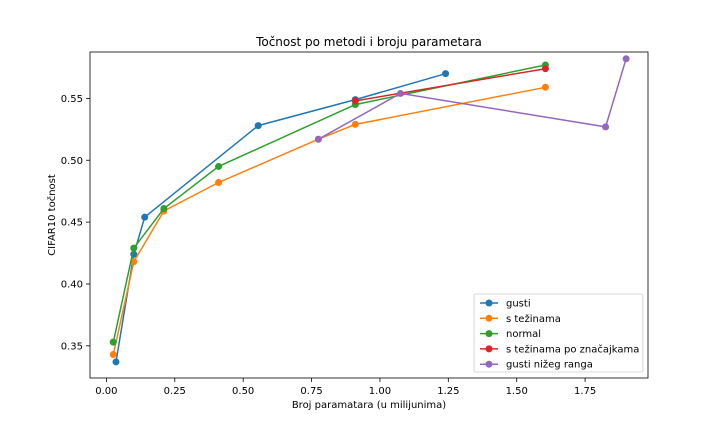 This screenshot has width=720, height=432. I want to click on y-axis-label: CIFAR10 točnost, so click(52, 215).